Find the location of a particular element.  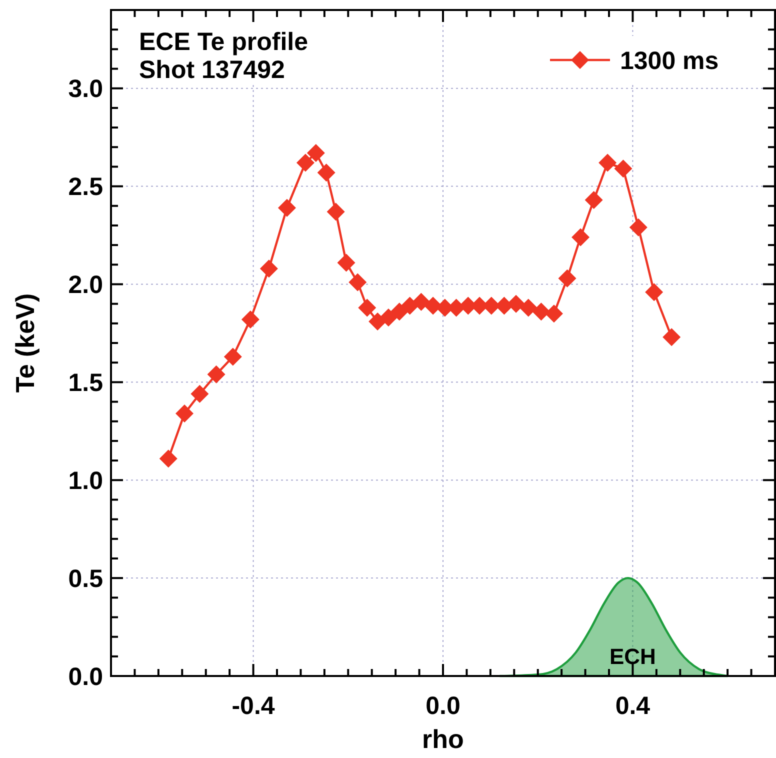

annotation: ECH is located at coordinates (632, 656).